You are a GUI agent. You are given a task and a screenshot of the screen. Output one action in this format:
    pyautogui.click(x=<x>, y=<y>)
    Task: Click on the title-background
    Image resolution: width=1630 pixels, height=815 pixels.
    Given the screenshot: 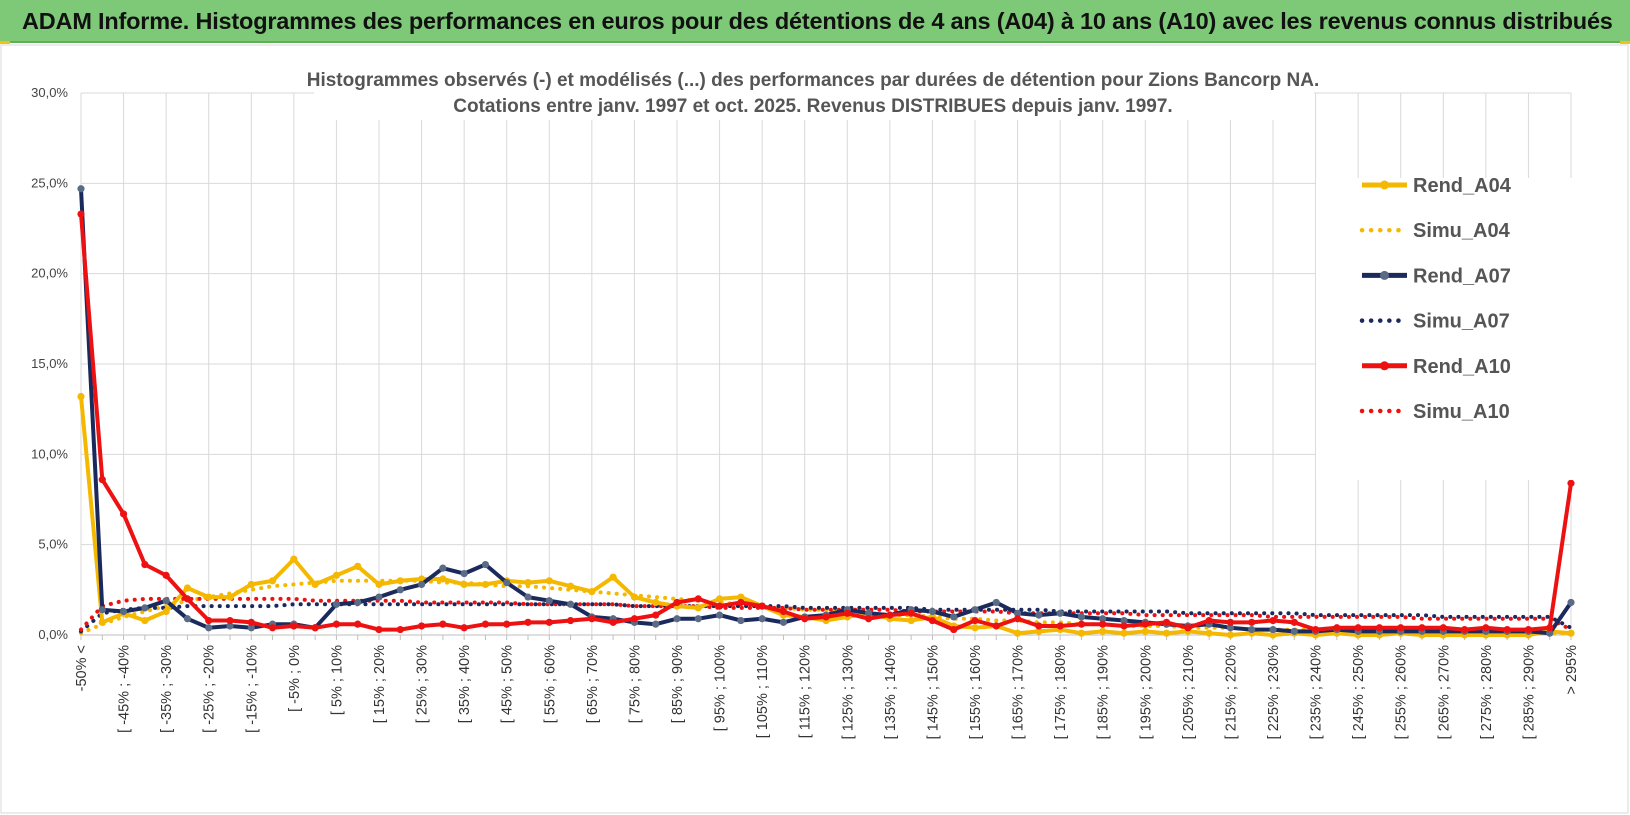 What is the action you would take?
    pyautogui.click(x=814, y=89)
    